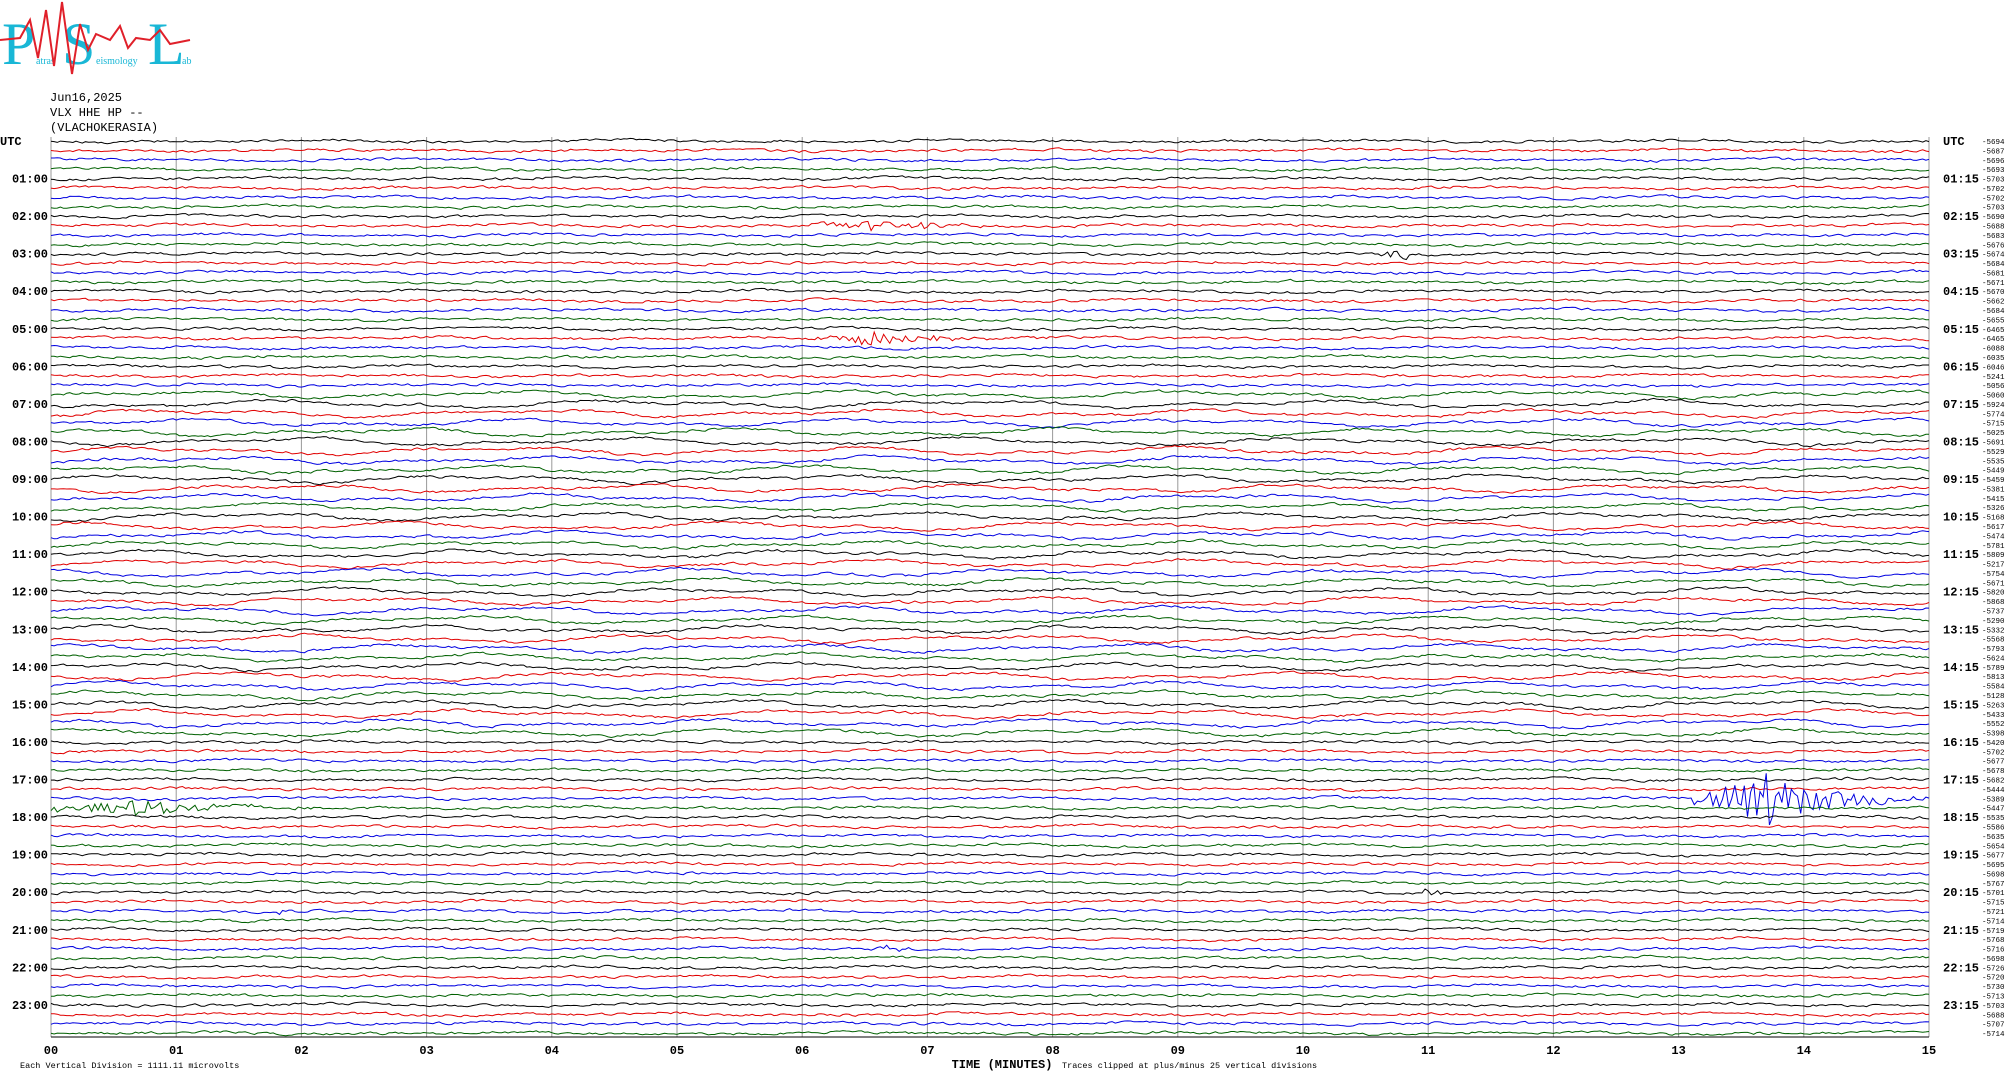  What do you see at coordinates (86, 98) in the screenshot?
I see `date: Jun16,2025` at bounding box center [86, 98].